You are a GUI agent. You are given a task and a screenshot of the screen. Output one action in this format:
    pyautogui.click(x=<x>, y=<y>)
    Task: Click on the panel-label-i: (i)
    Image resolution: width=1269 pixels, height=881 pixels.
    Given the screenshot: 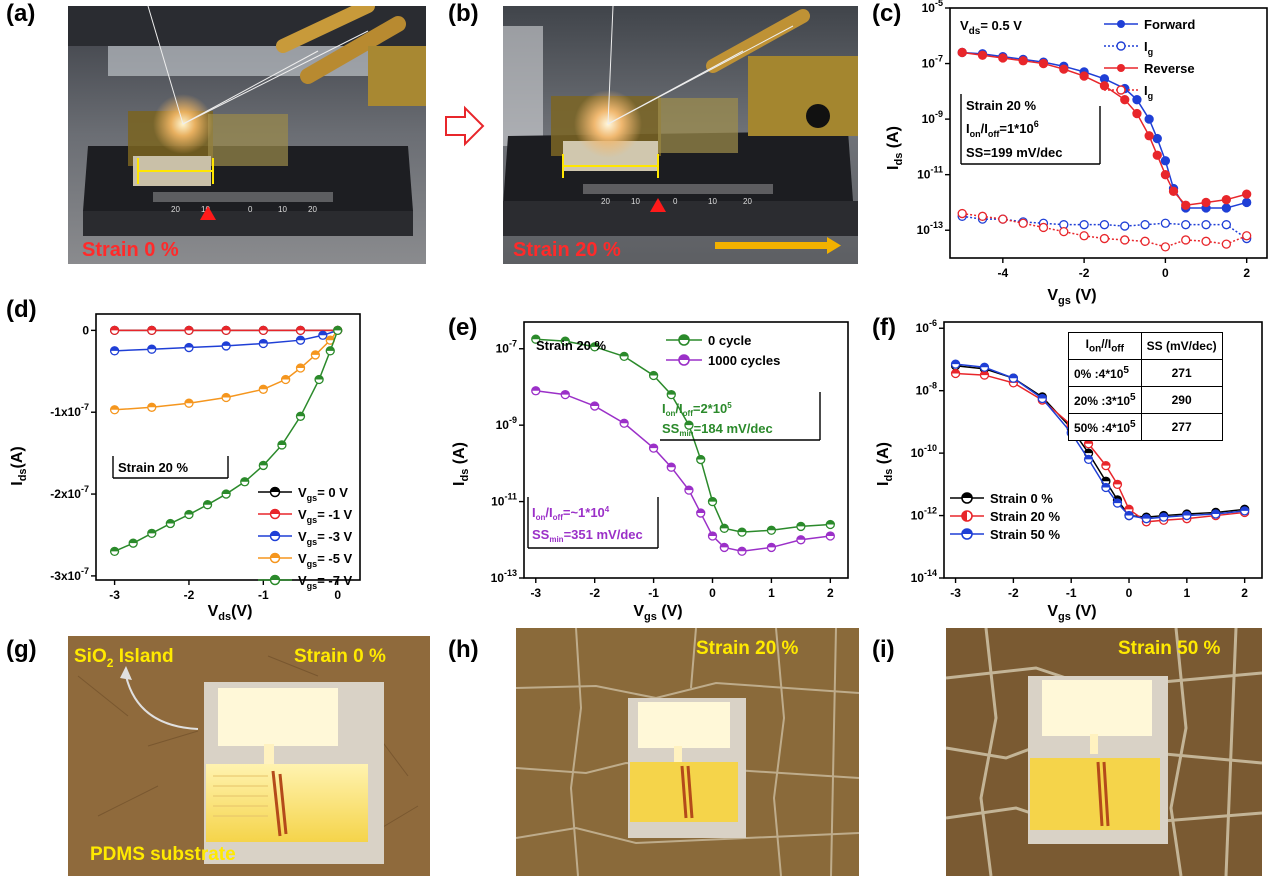 What is the action you would take?
    pyautogui.click(x=883, y=649)
    